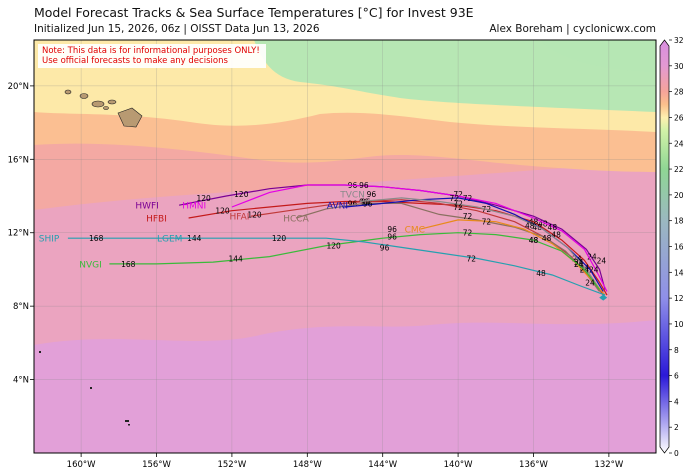  I want to click on lon-tick-label: 144°W, so click(382, 465).